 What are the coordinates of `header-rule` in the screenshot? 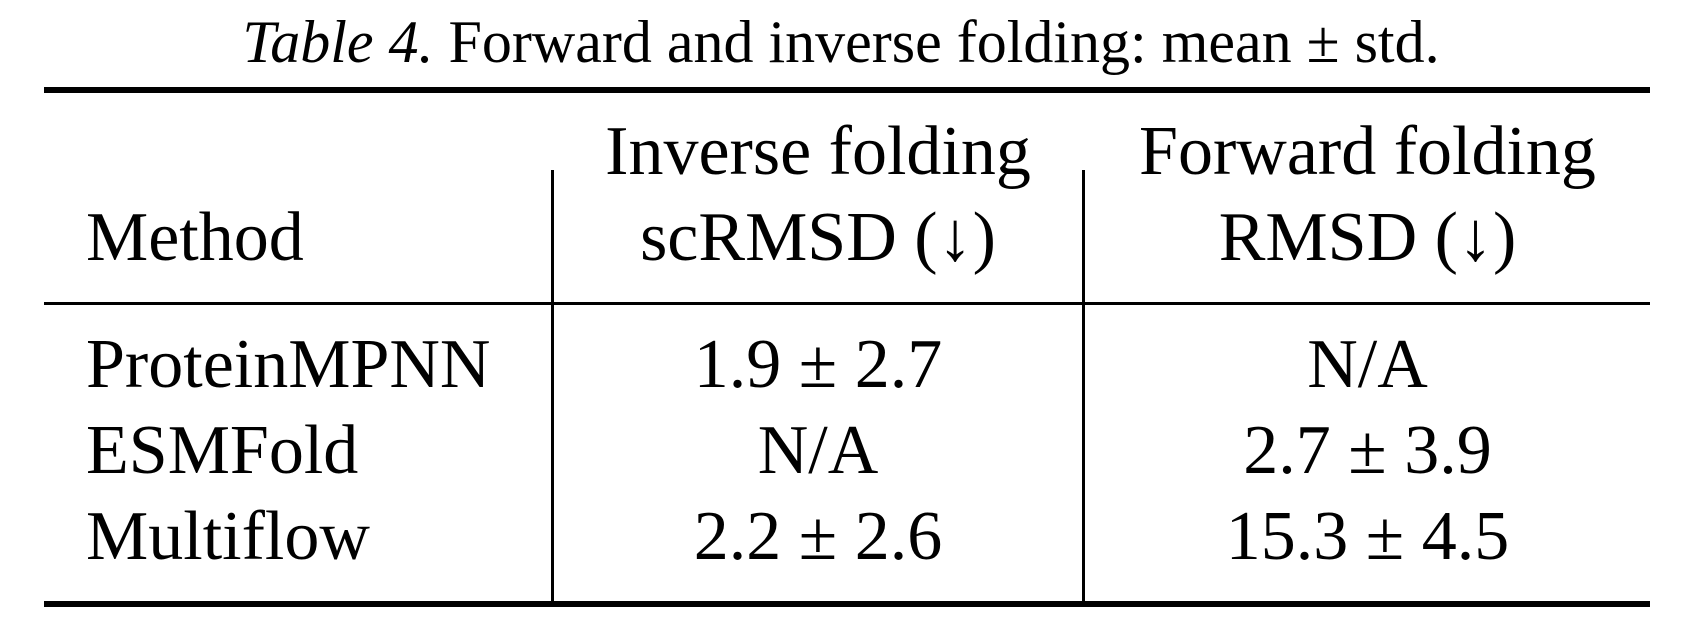 It's located at (847, 303).